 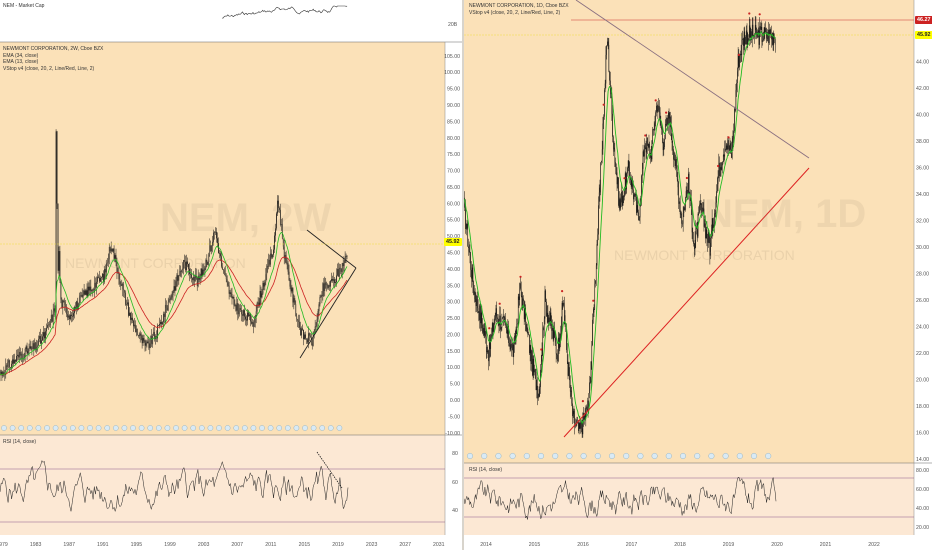 What do you see at coordinates (777, 545) in the screenshot?
I see `right-time-tick: 2020` at bounding box center [777, 545].